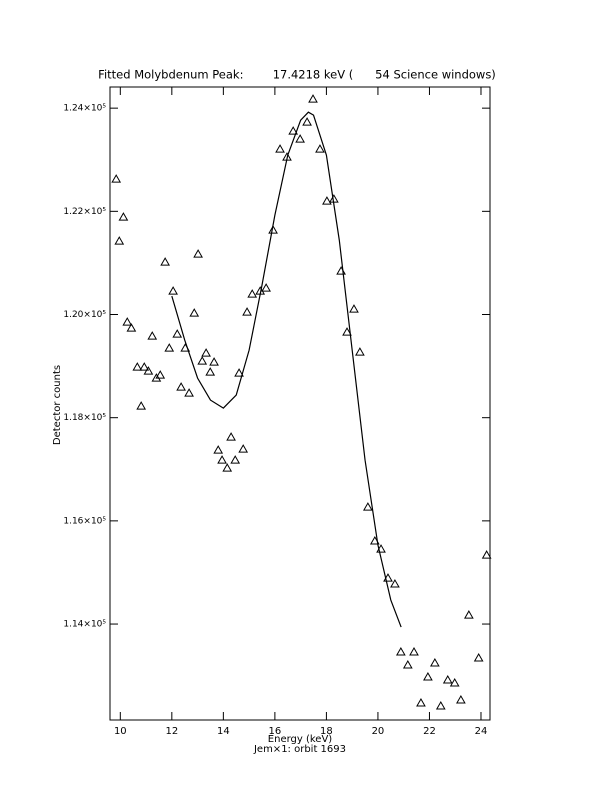 The image size is (612, 792). Describe the element at coordinates (84, 315) in the screenshot. I see `y-tick-label: 1.20×10⁵` at that location.